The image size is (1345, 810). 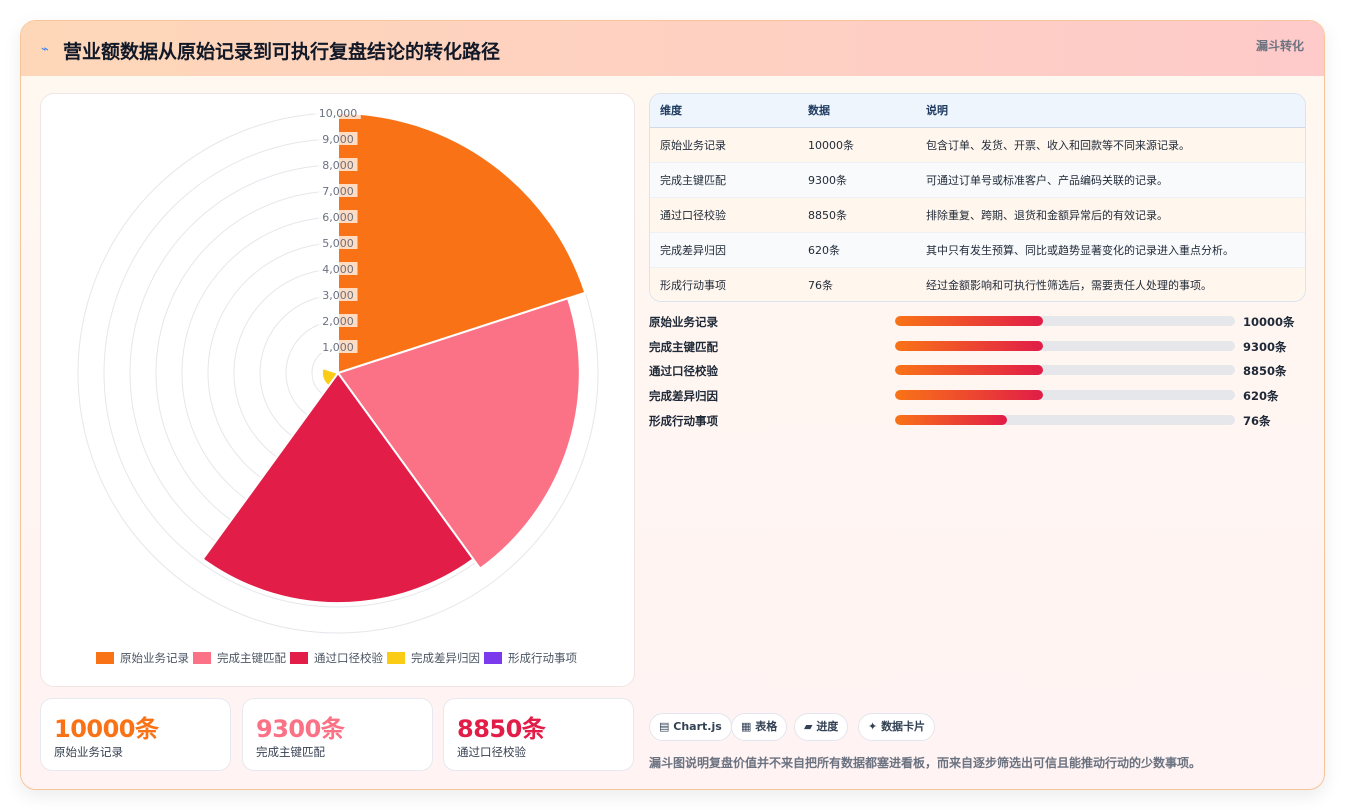 What do you see at coordinates (683, 420) in the screenshot?
I see `progress-label: 形成行动事项` at bounding box center [683, 420].